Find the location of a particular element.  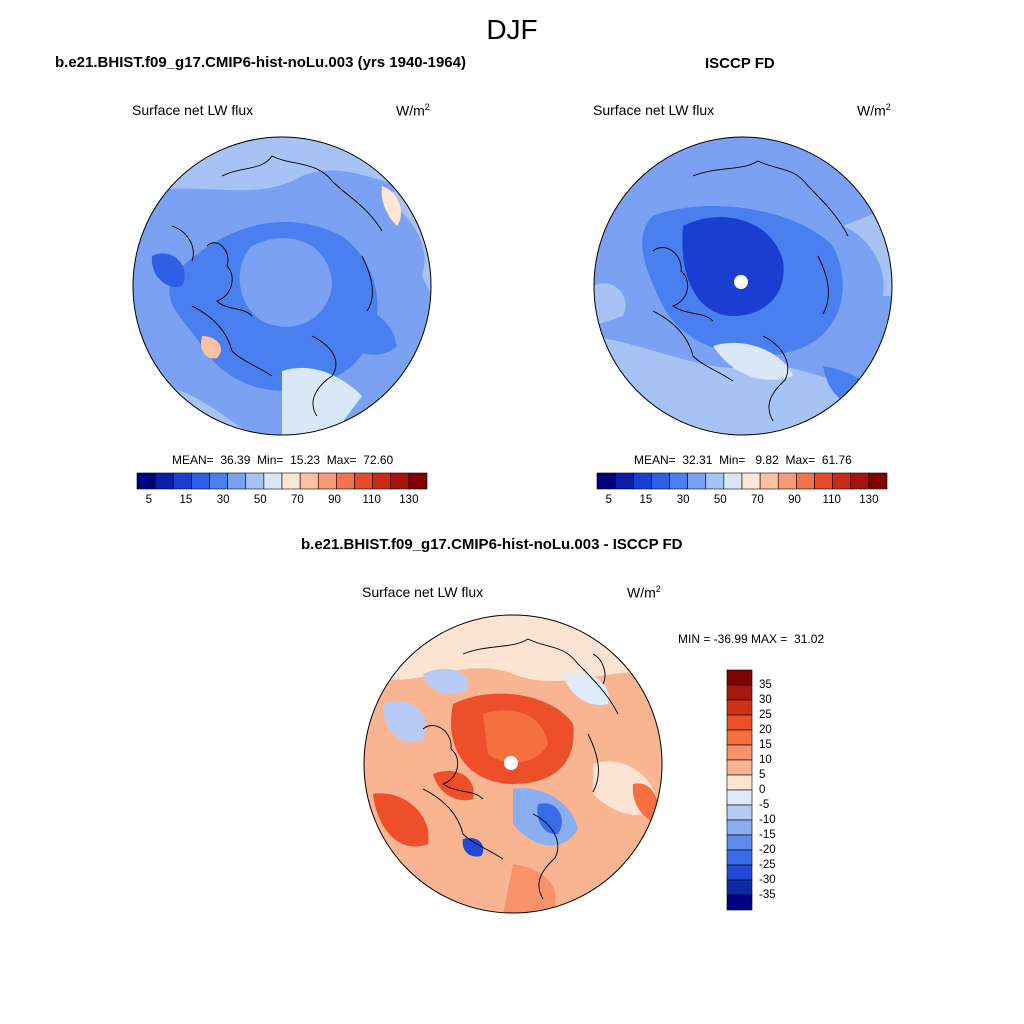

colorbar-tick-label: -15 is located at coordinates (767, 835).